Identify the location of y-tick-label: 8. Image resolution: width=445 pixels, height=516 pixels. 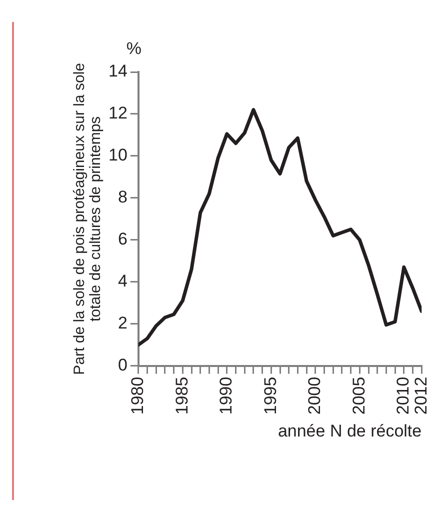
(123, 197).